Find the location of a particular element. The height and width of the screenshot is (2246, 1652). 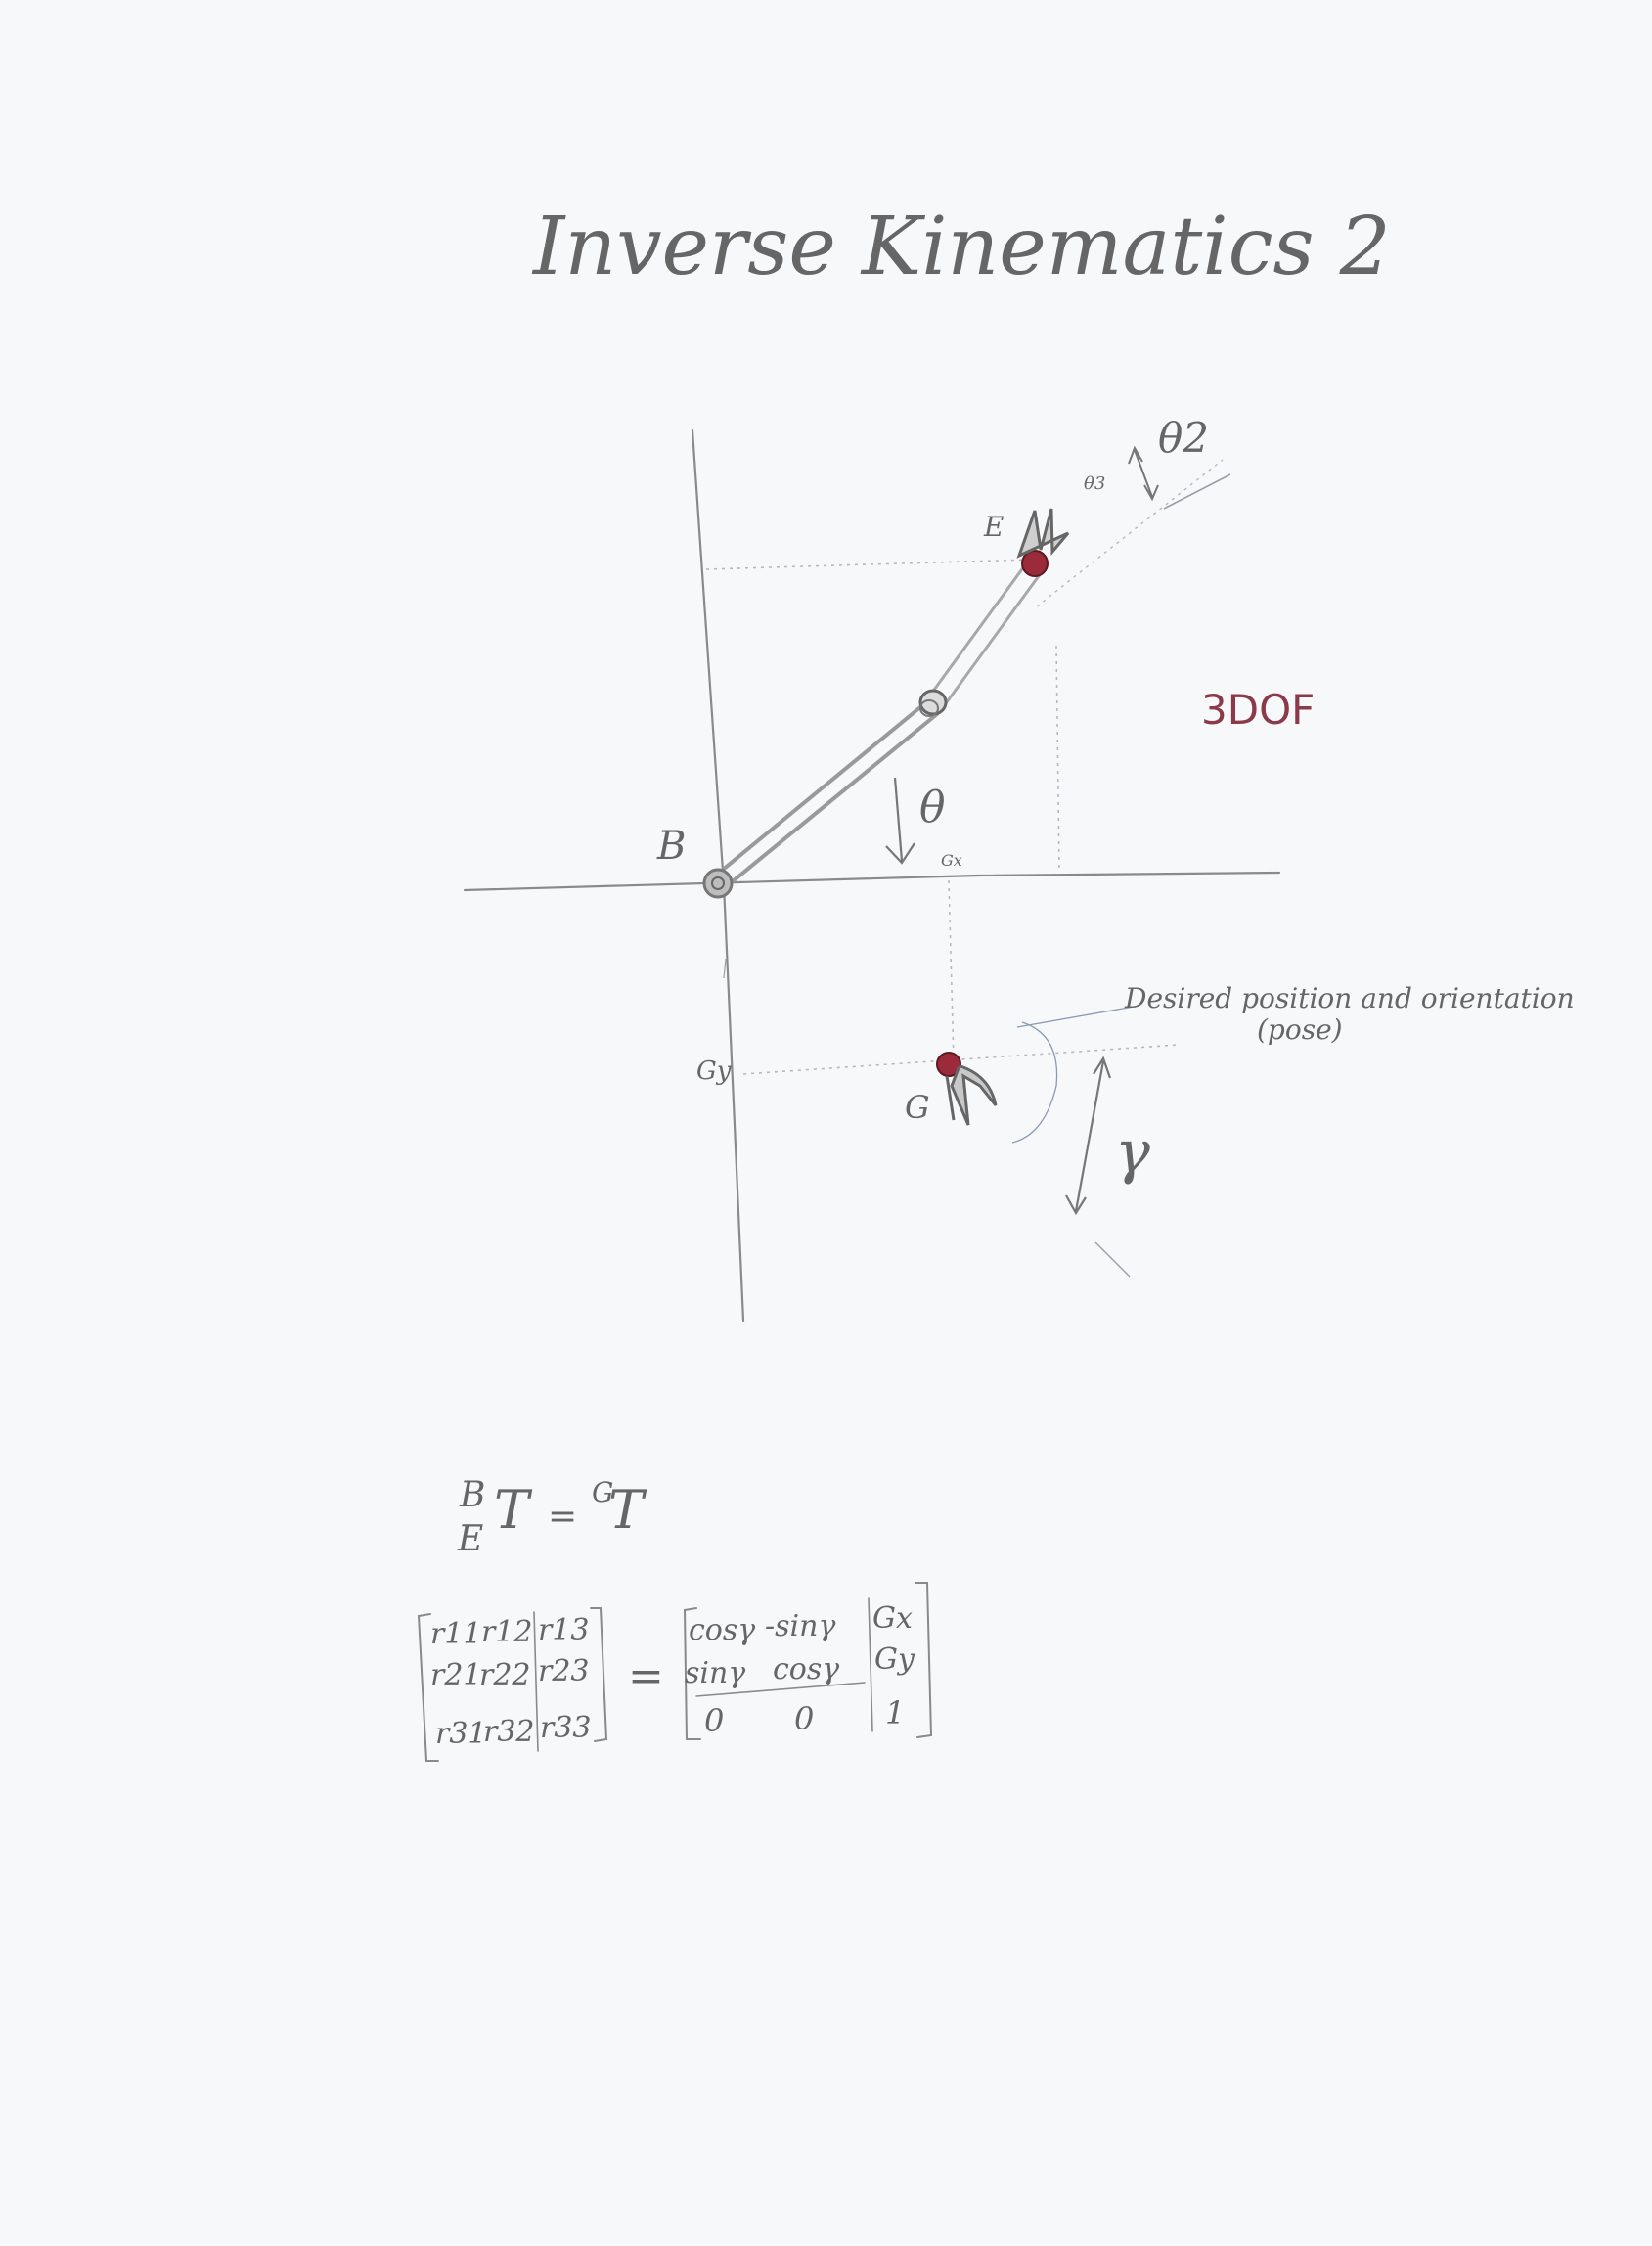

label-pose-sub: (pose) is located at coordinates (1300, 1029).